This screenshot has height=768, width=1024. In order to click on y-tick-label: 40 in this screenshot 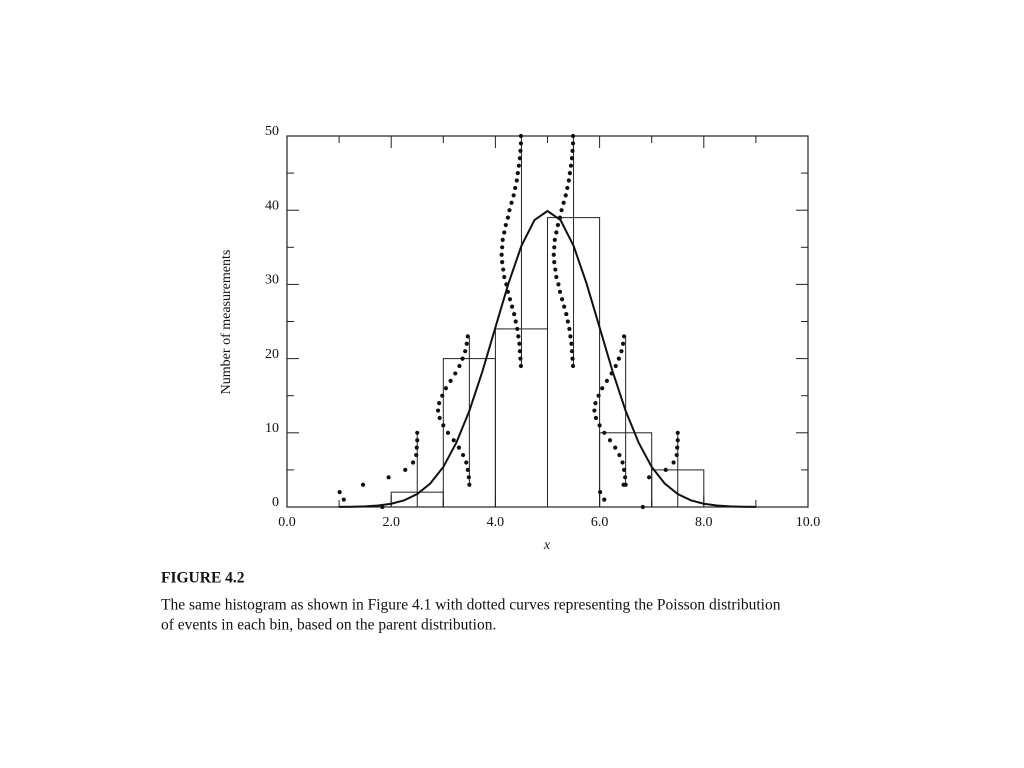, I will do `click(272, 205)`.